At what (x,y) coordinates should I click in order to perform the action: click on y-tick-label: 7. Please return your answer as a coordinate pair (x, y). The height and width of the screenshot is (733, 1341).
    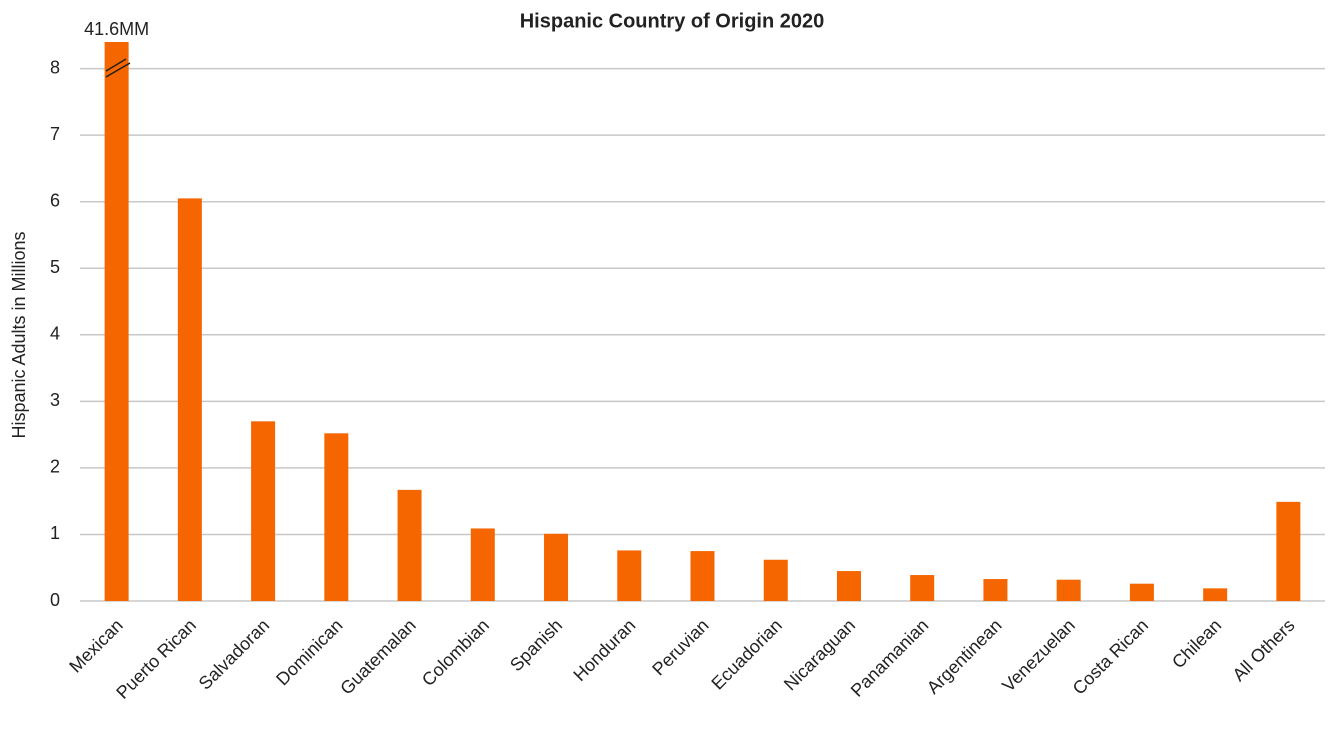
    Looking at the image, I should click on (55, 134).